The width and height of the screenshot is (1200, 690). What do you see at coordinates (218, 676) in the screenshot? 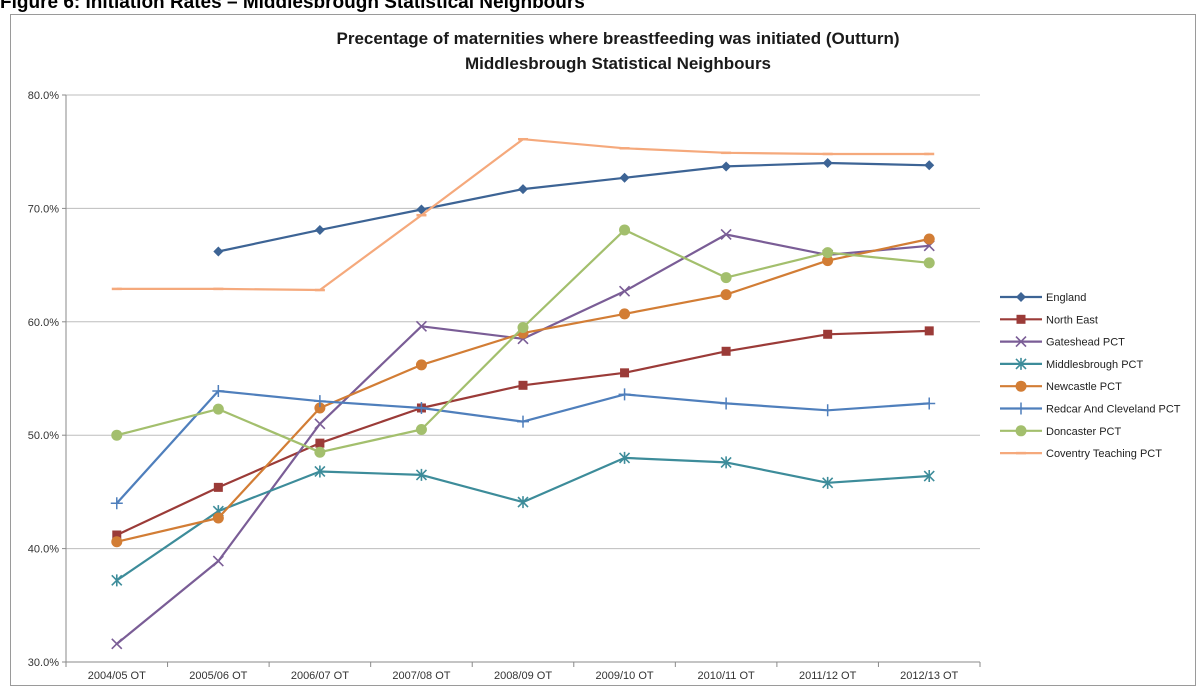
I see `x-tick-label: 2005/06 OT` at bounding box center [218, 676].